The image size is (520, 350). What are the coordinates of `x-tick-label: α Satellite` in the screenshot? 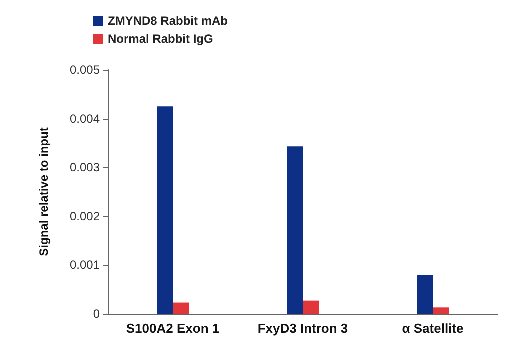 It's located at (433, 328).